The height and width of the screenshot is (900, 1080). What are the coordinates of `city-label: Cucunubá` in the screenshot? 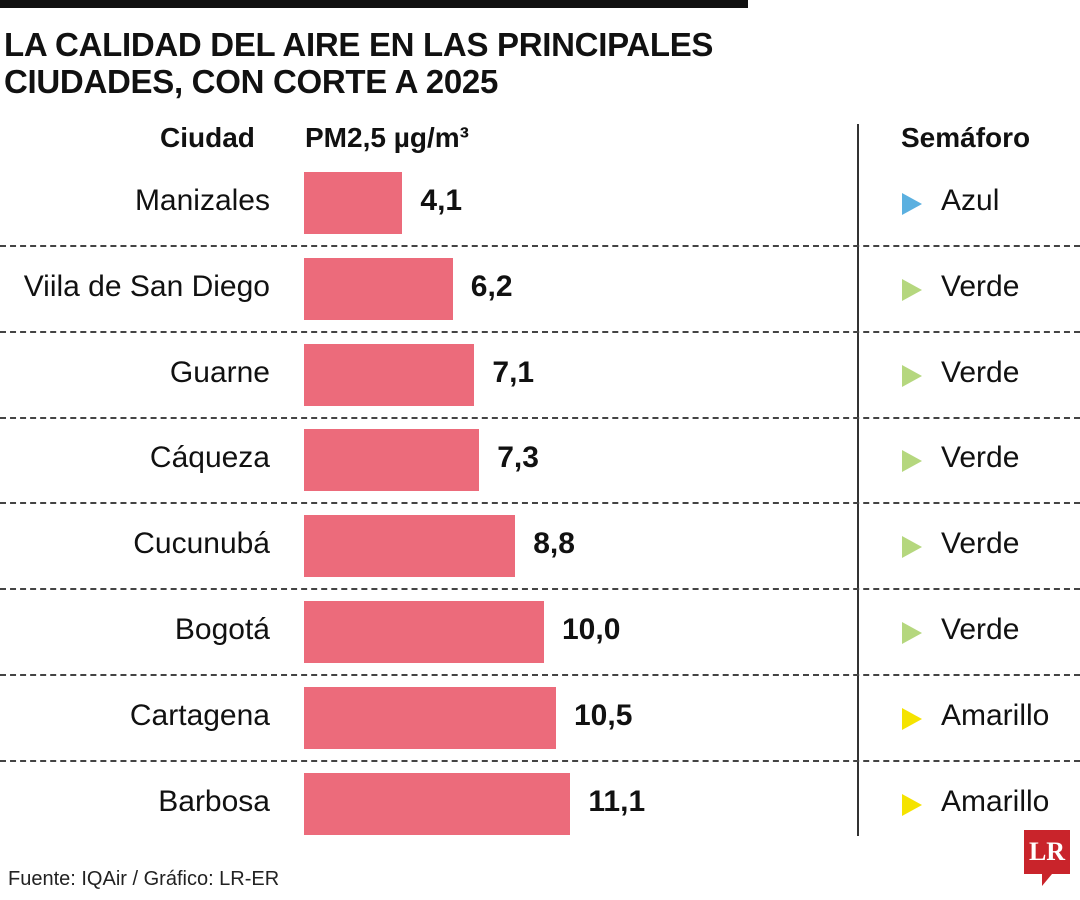 It's located at (201, 544).